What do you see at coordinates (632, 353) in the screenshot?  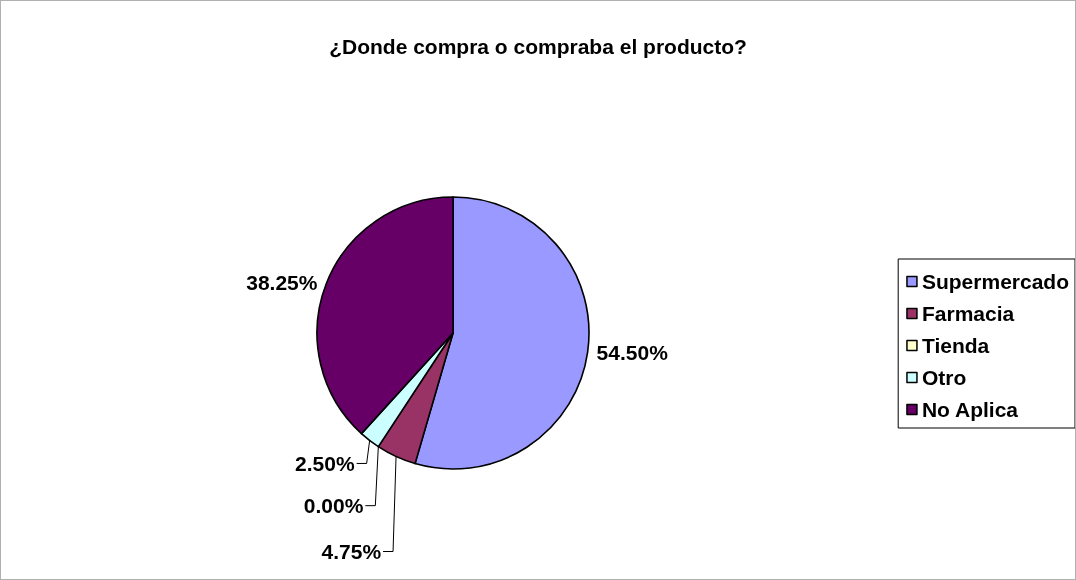 I see `data-label: 54.50%` at bounding box center [632, 353].